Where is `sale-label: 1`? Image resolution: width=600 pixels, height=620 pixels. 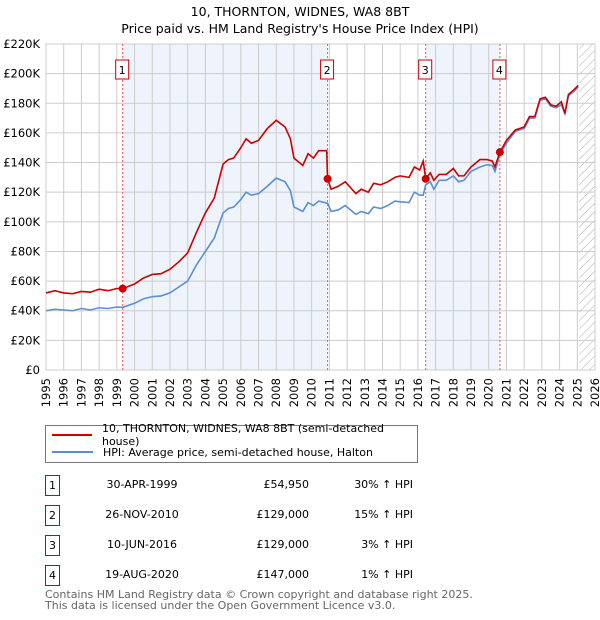
sale-label: 1 is located at coordinates (122, 70).